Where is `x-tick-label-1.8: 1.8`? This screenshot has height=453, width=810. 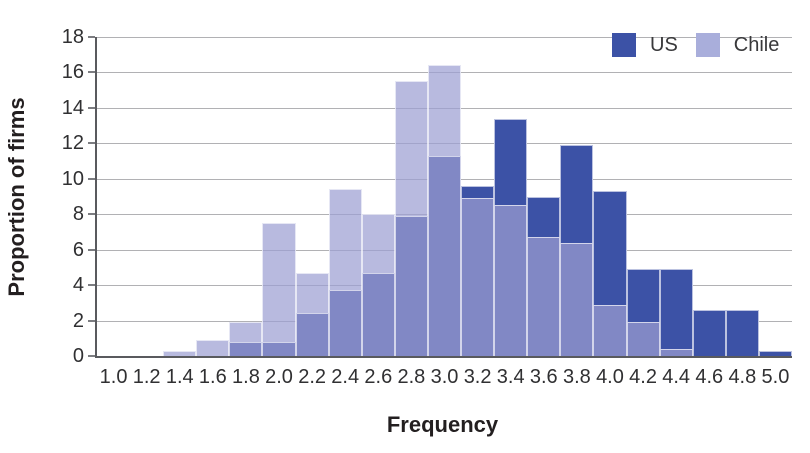 x-tick-label-1.8: 1.8 is located at coordinates (246, 377).